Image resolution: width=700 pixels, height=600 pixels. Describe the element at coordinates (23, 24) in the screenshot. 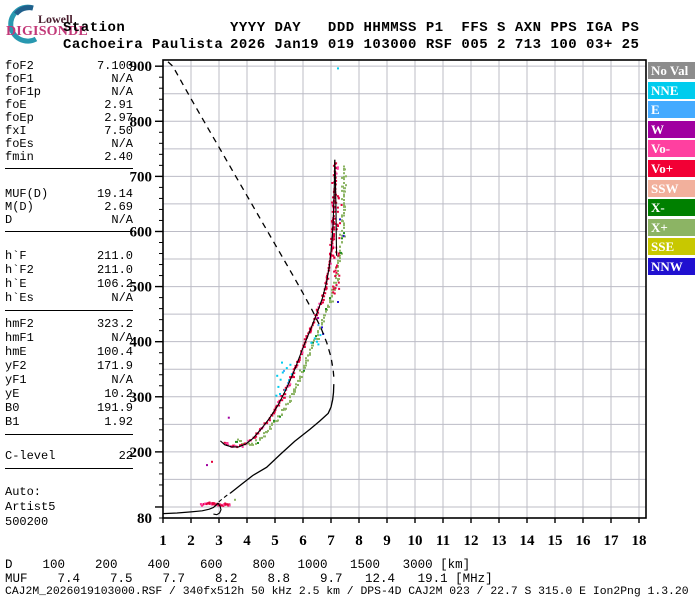

I see `logo-arc-icon` at that location.